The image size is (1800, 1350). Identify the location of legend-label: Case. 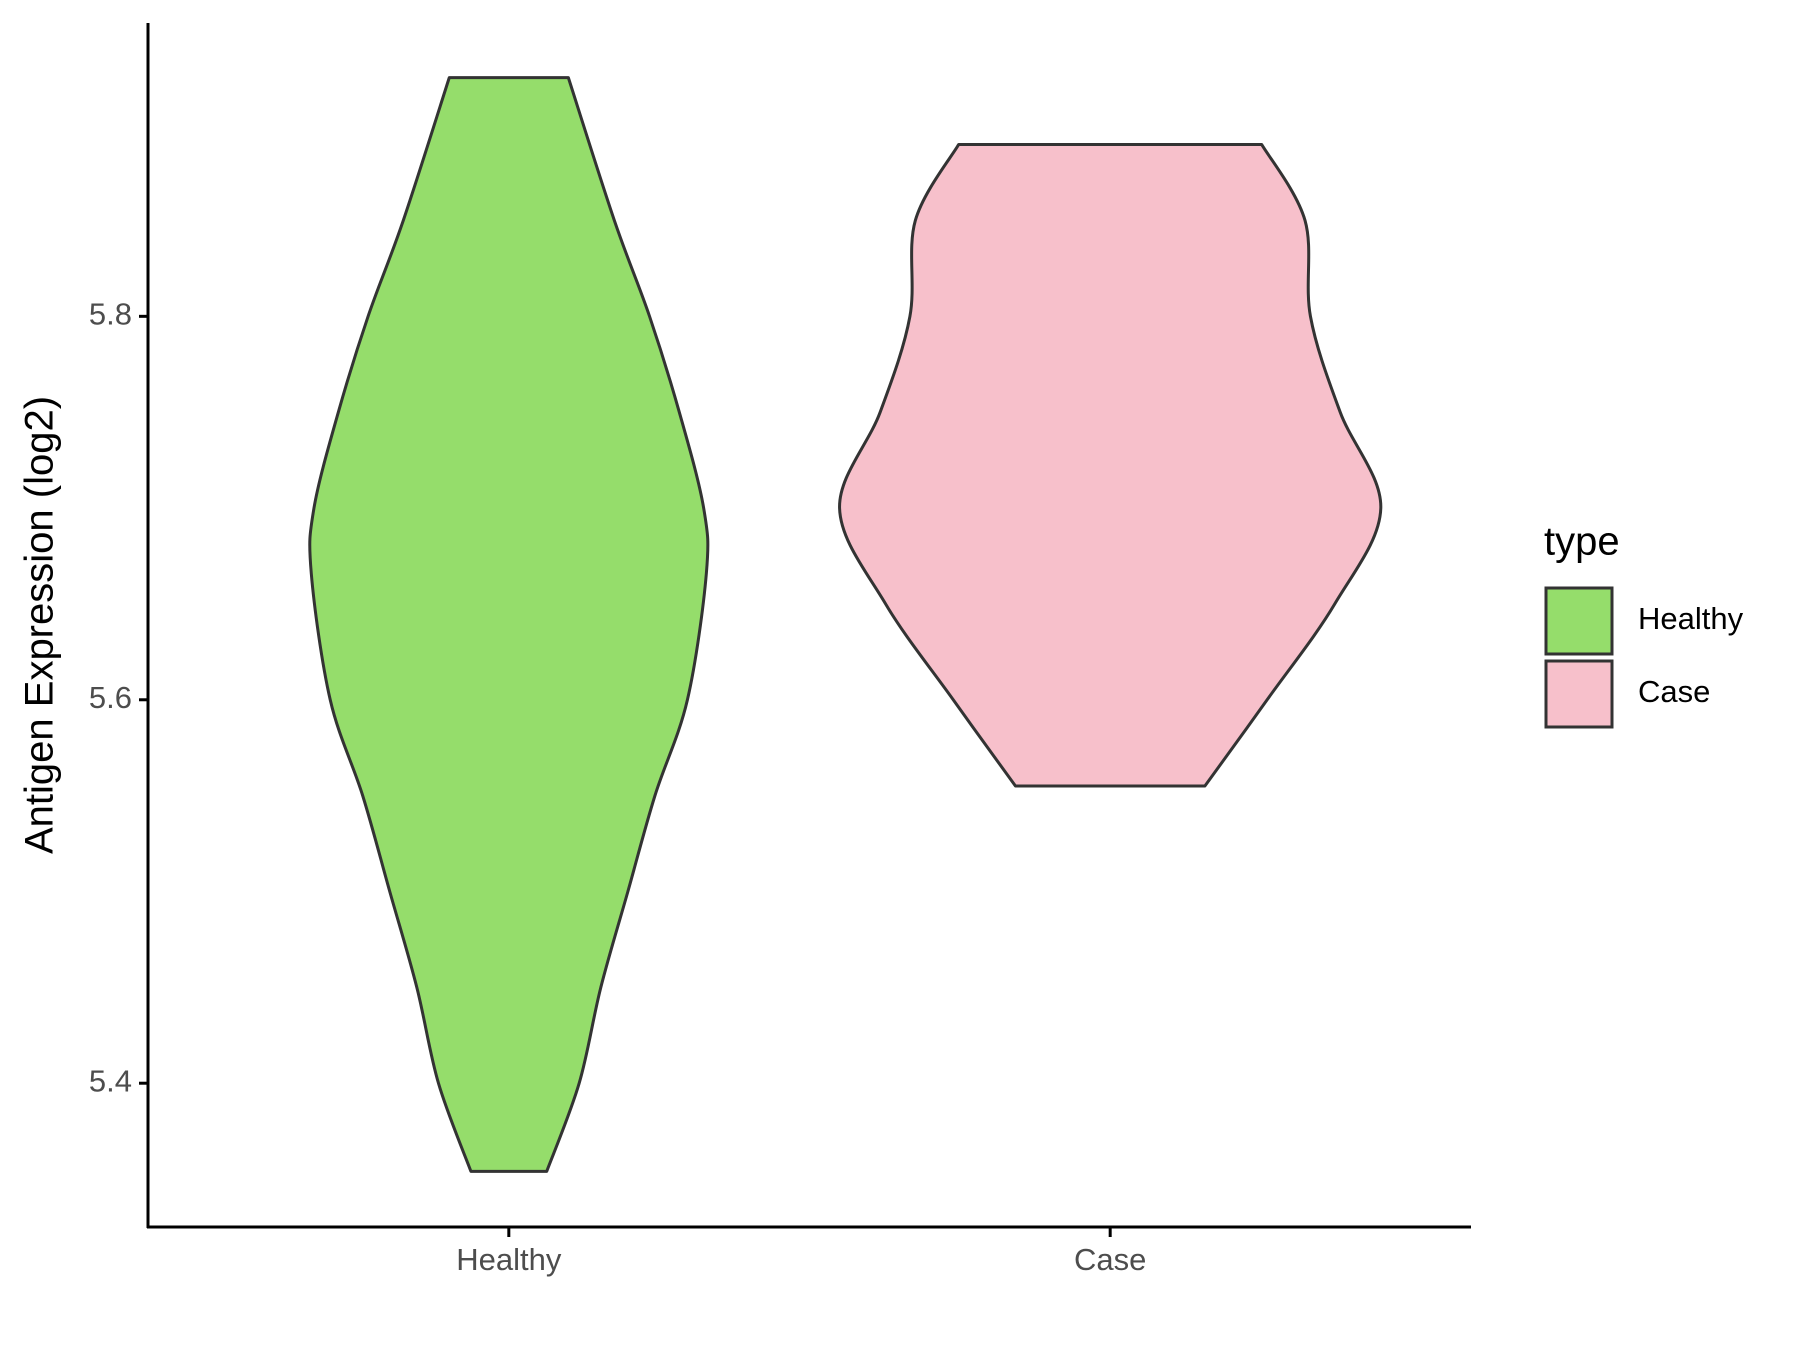
(1674, 691).